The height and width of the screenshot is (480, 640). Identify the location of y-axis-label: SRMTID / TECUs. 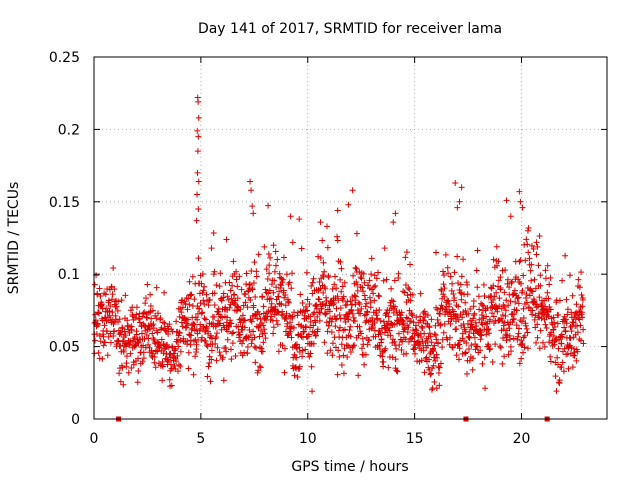
(14, 238).